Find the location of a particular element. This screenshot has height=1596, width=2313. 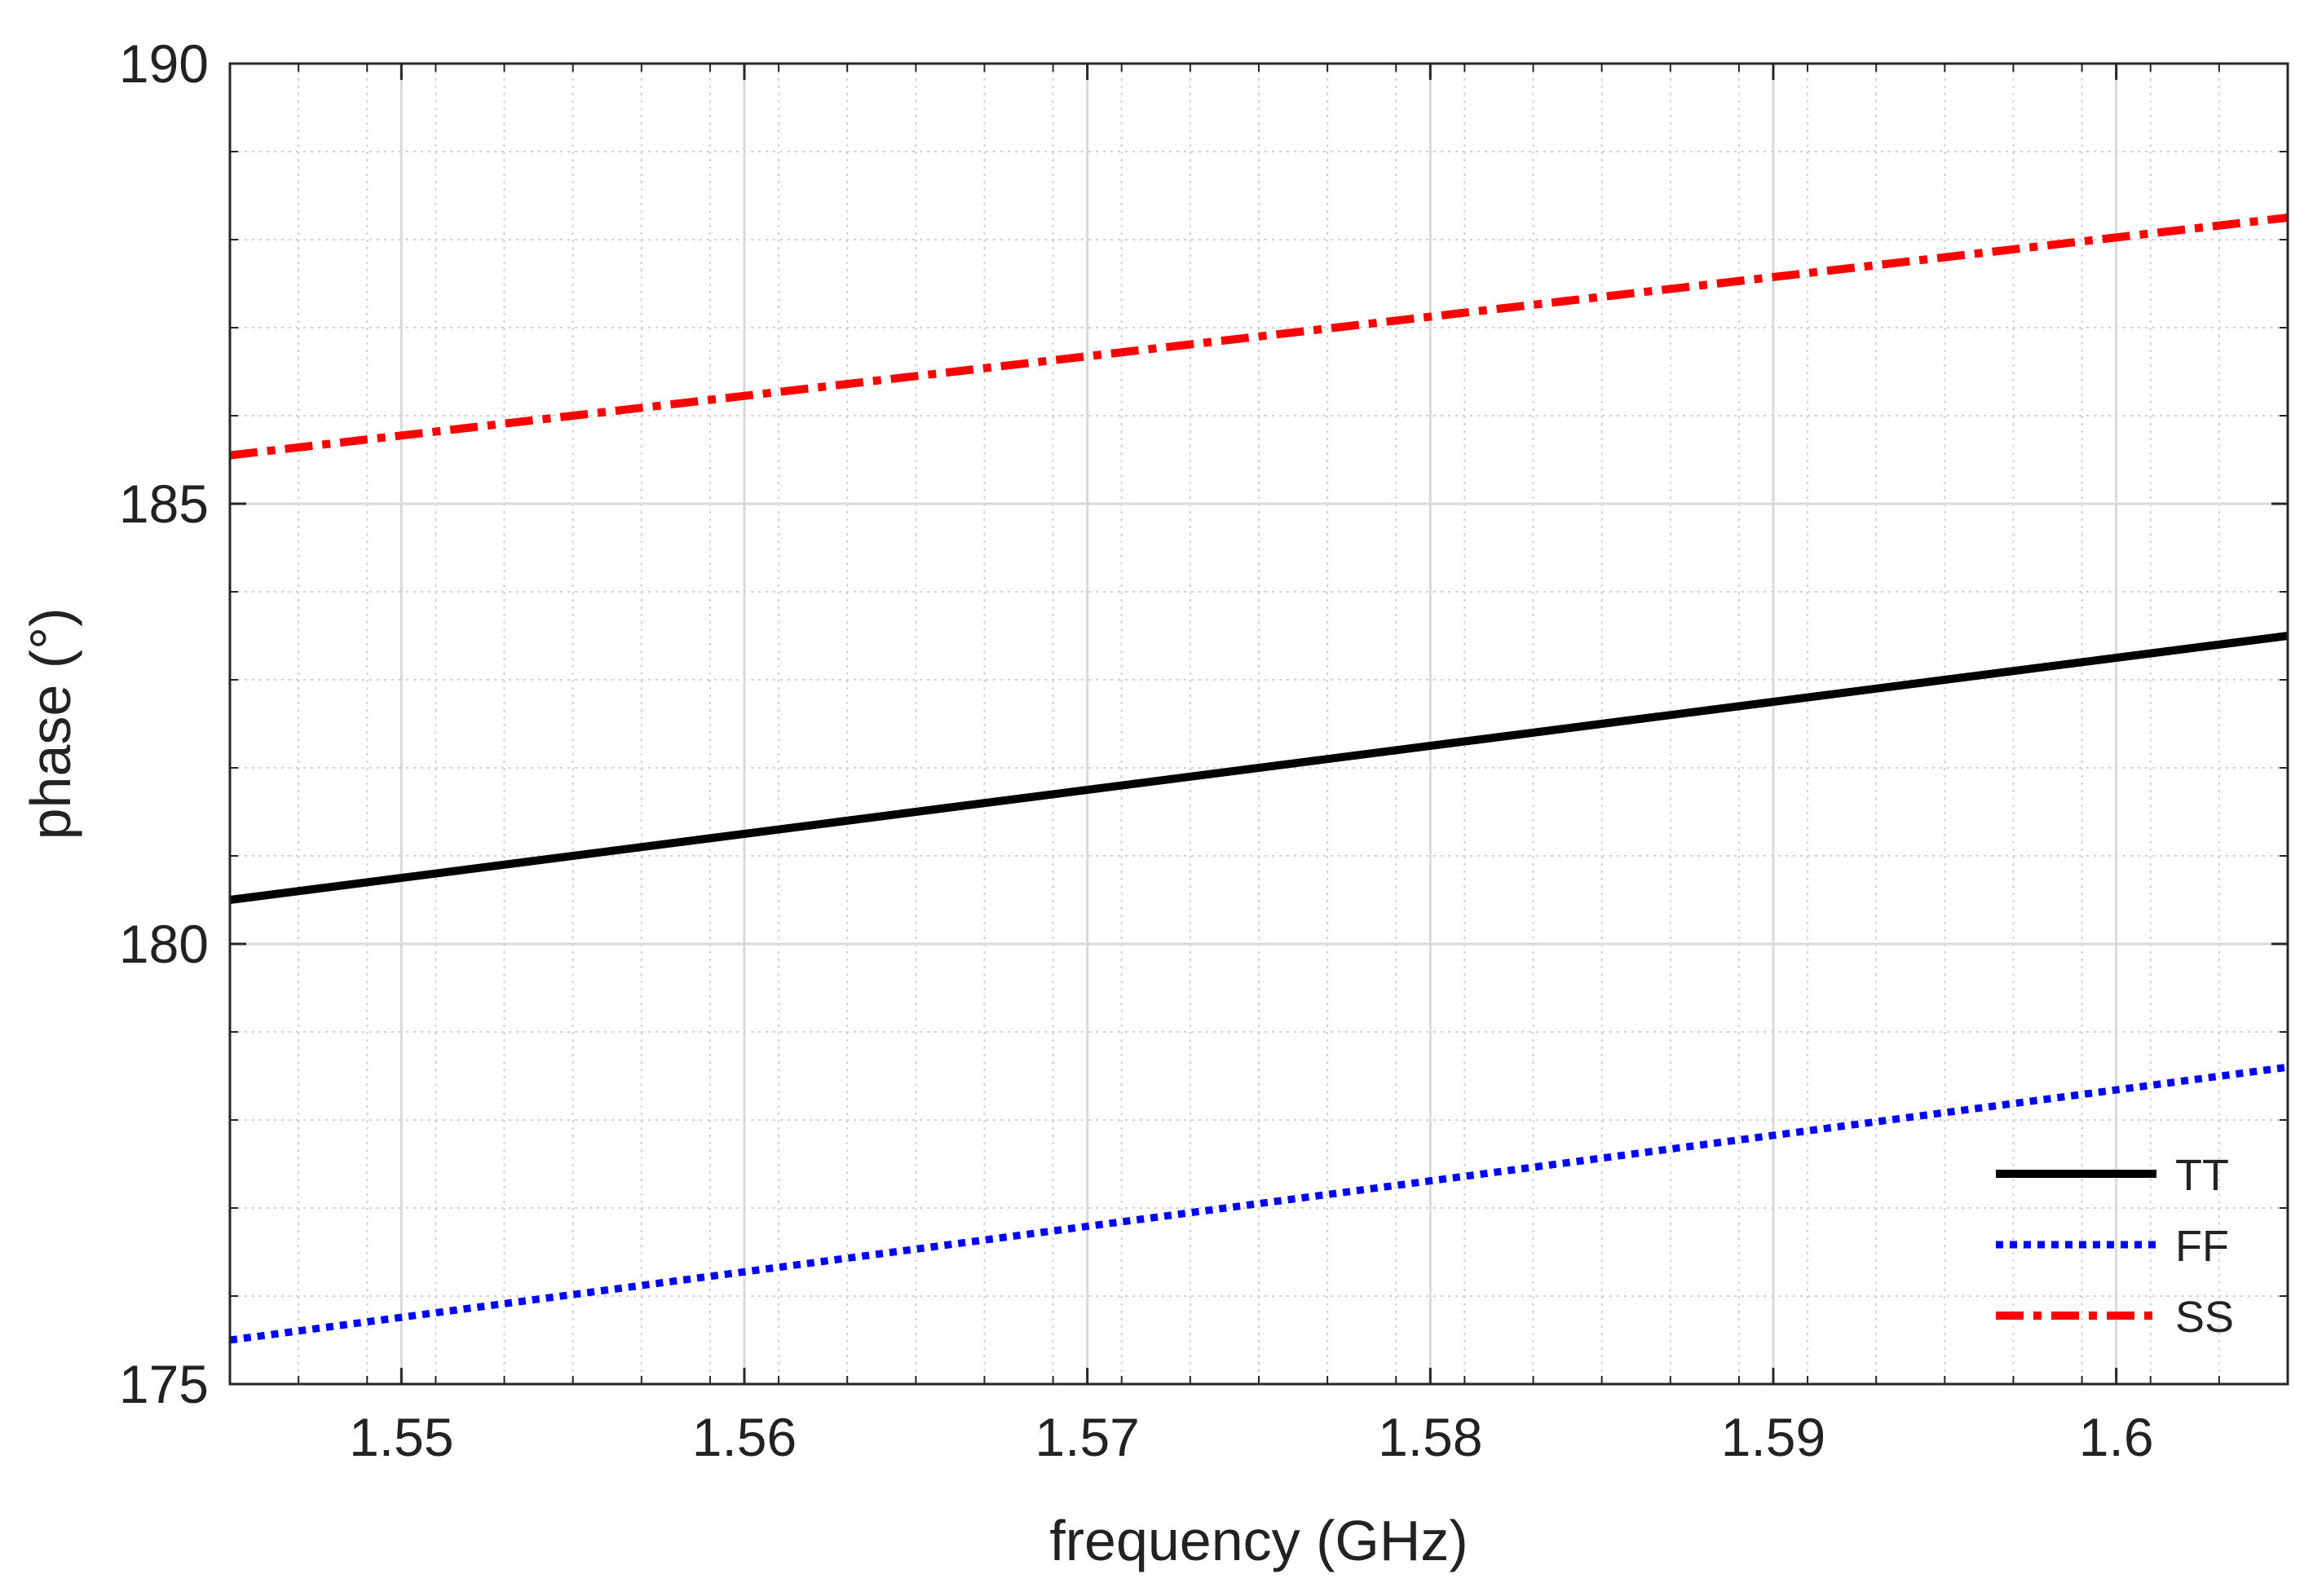

x-tick-label: 1.6 is located at coordinates (2116, 1437).